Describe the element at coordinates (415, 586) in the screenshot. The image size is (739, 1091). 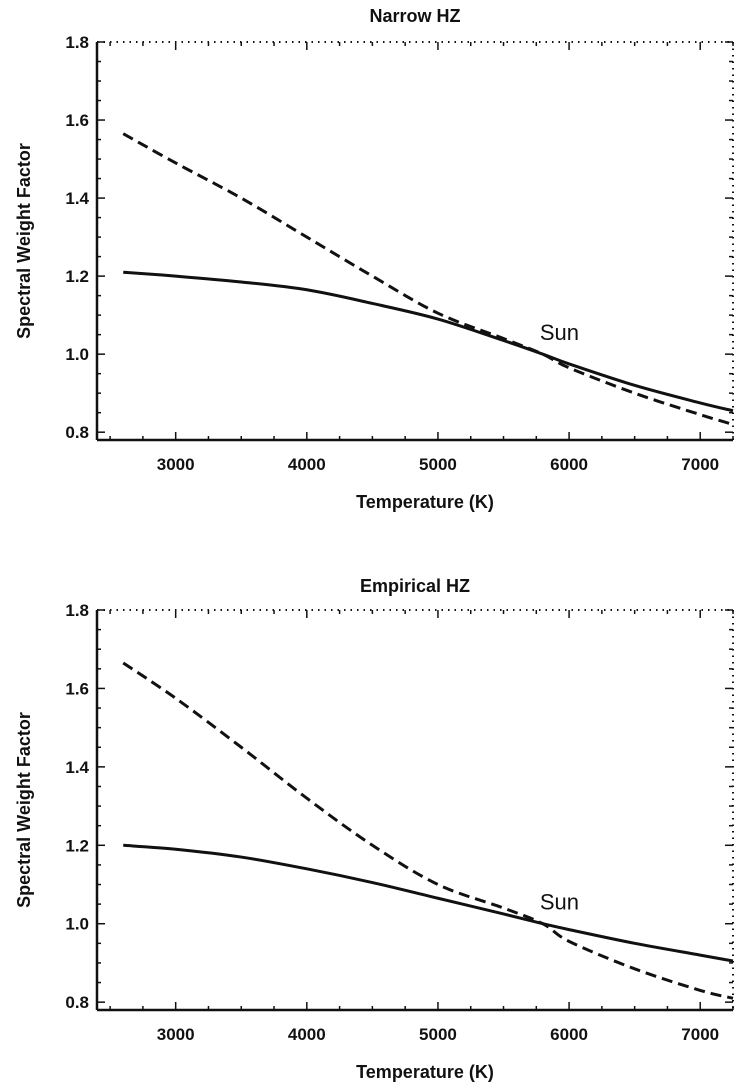
I see `chart-title: Empirical HZ` at that location.